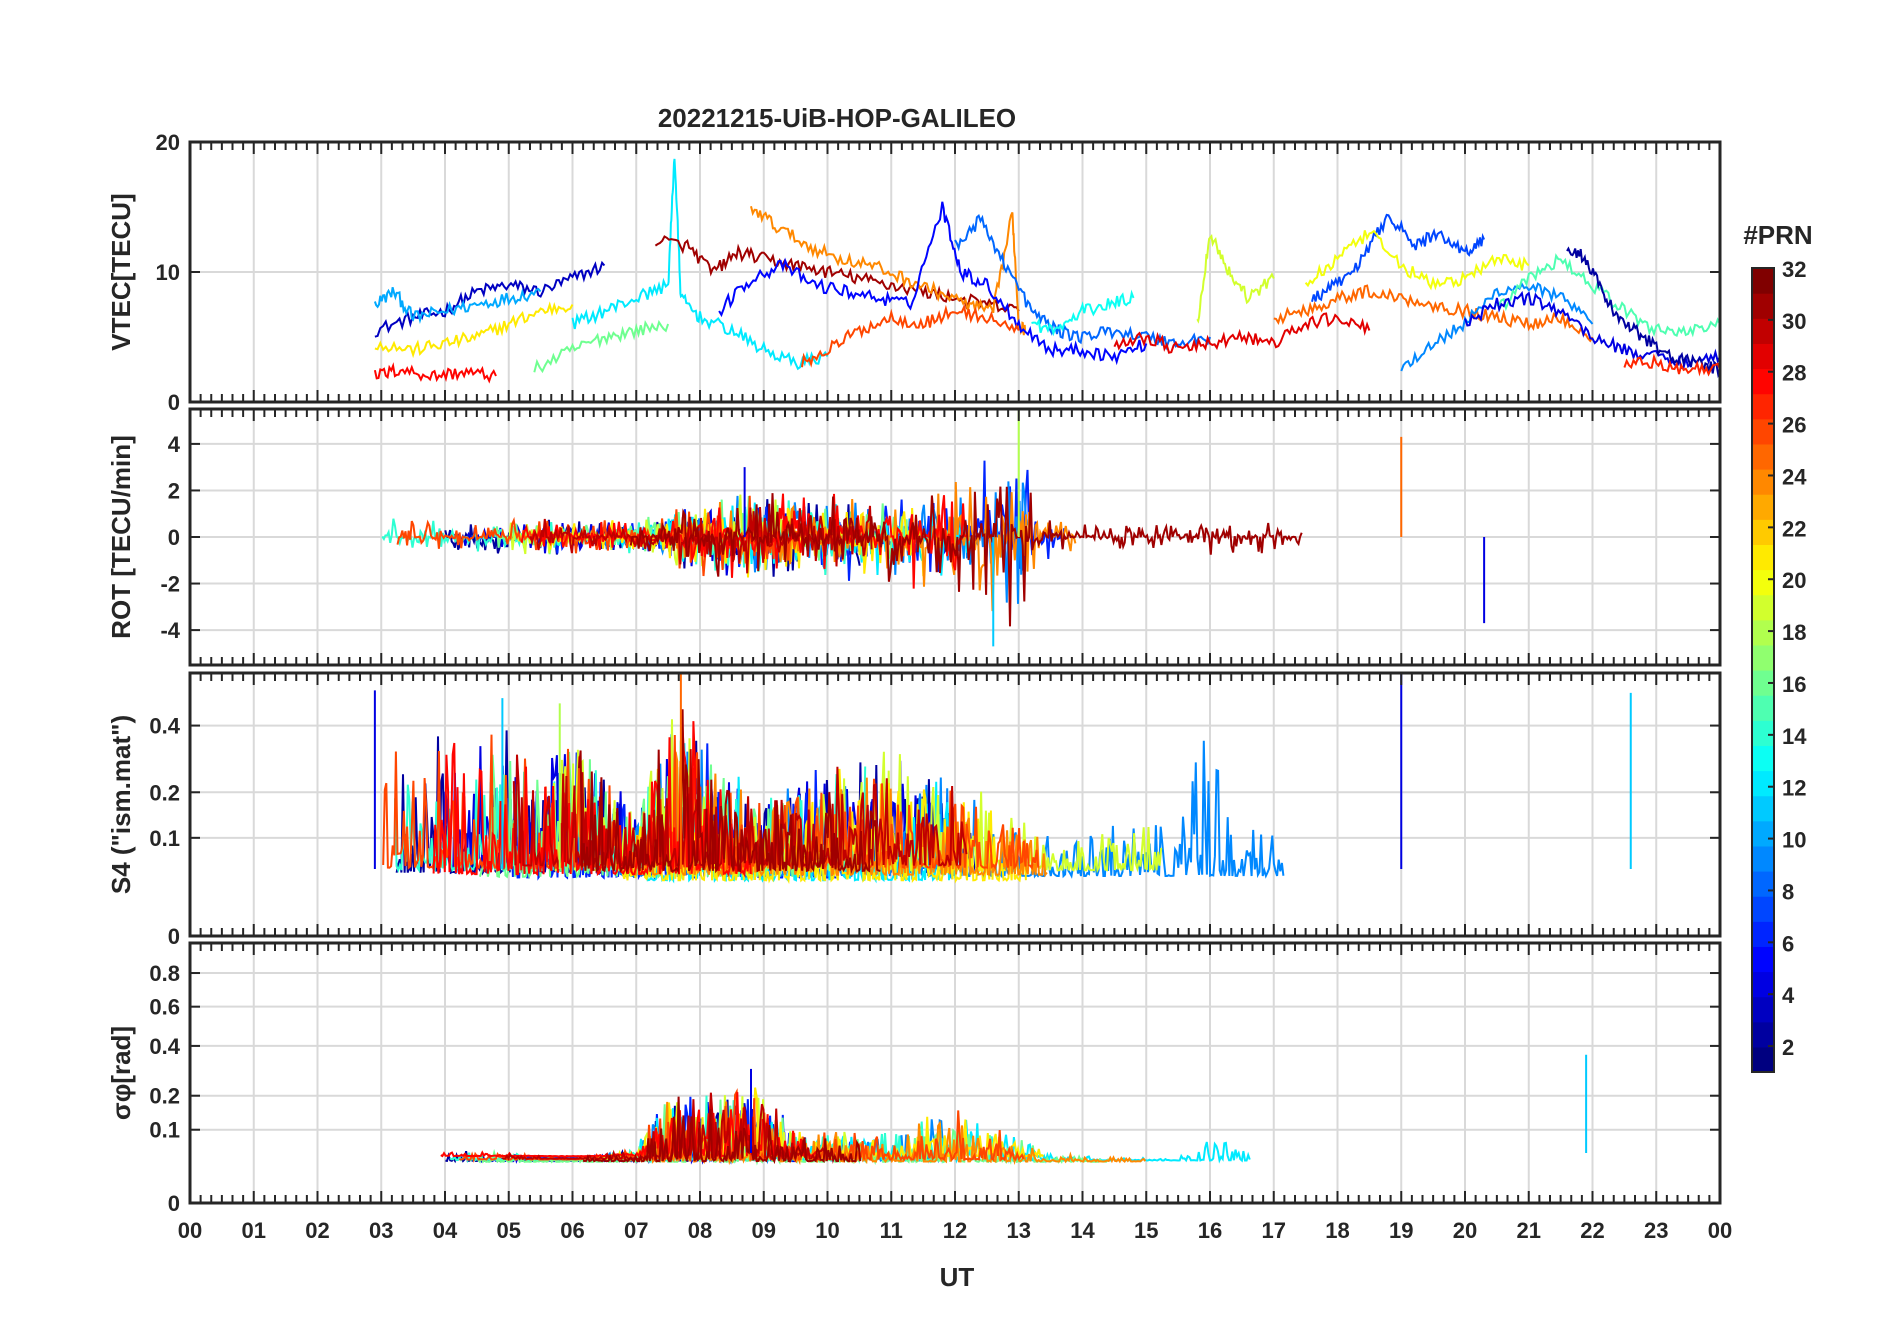 This screenshot has height=1330, width=1902. I want to click on y-axis-label: ROT [TECU/min], so click(121, 537).